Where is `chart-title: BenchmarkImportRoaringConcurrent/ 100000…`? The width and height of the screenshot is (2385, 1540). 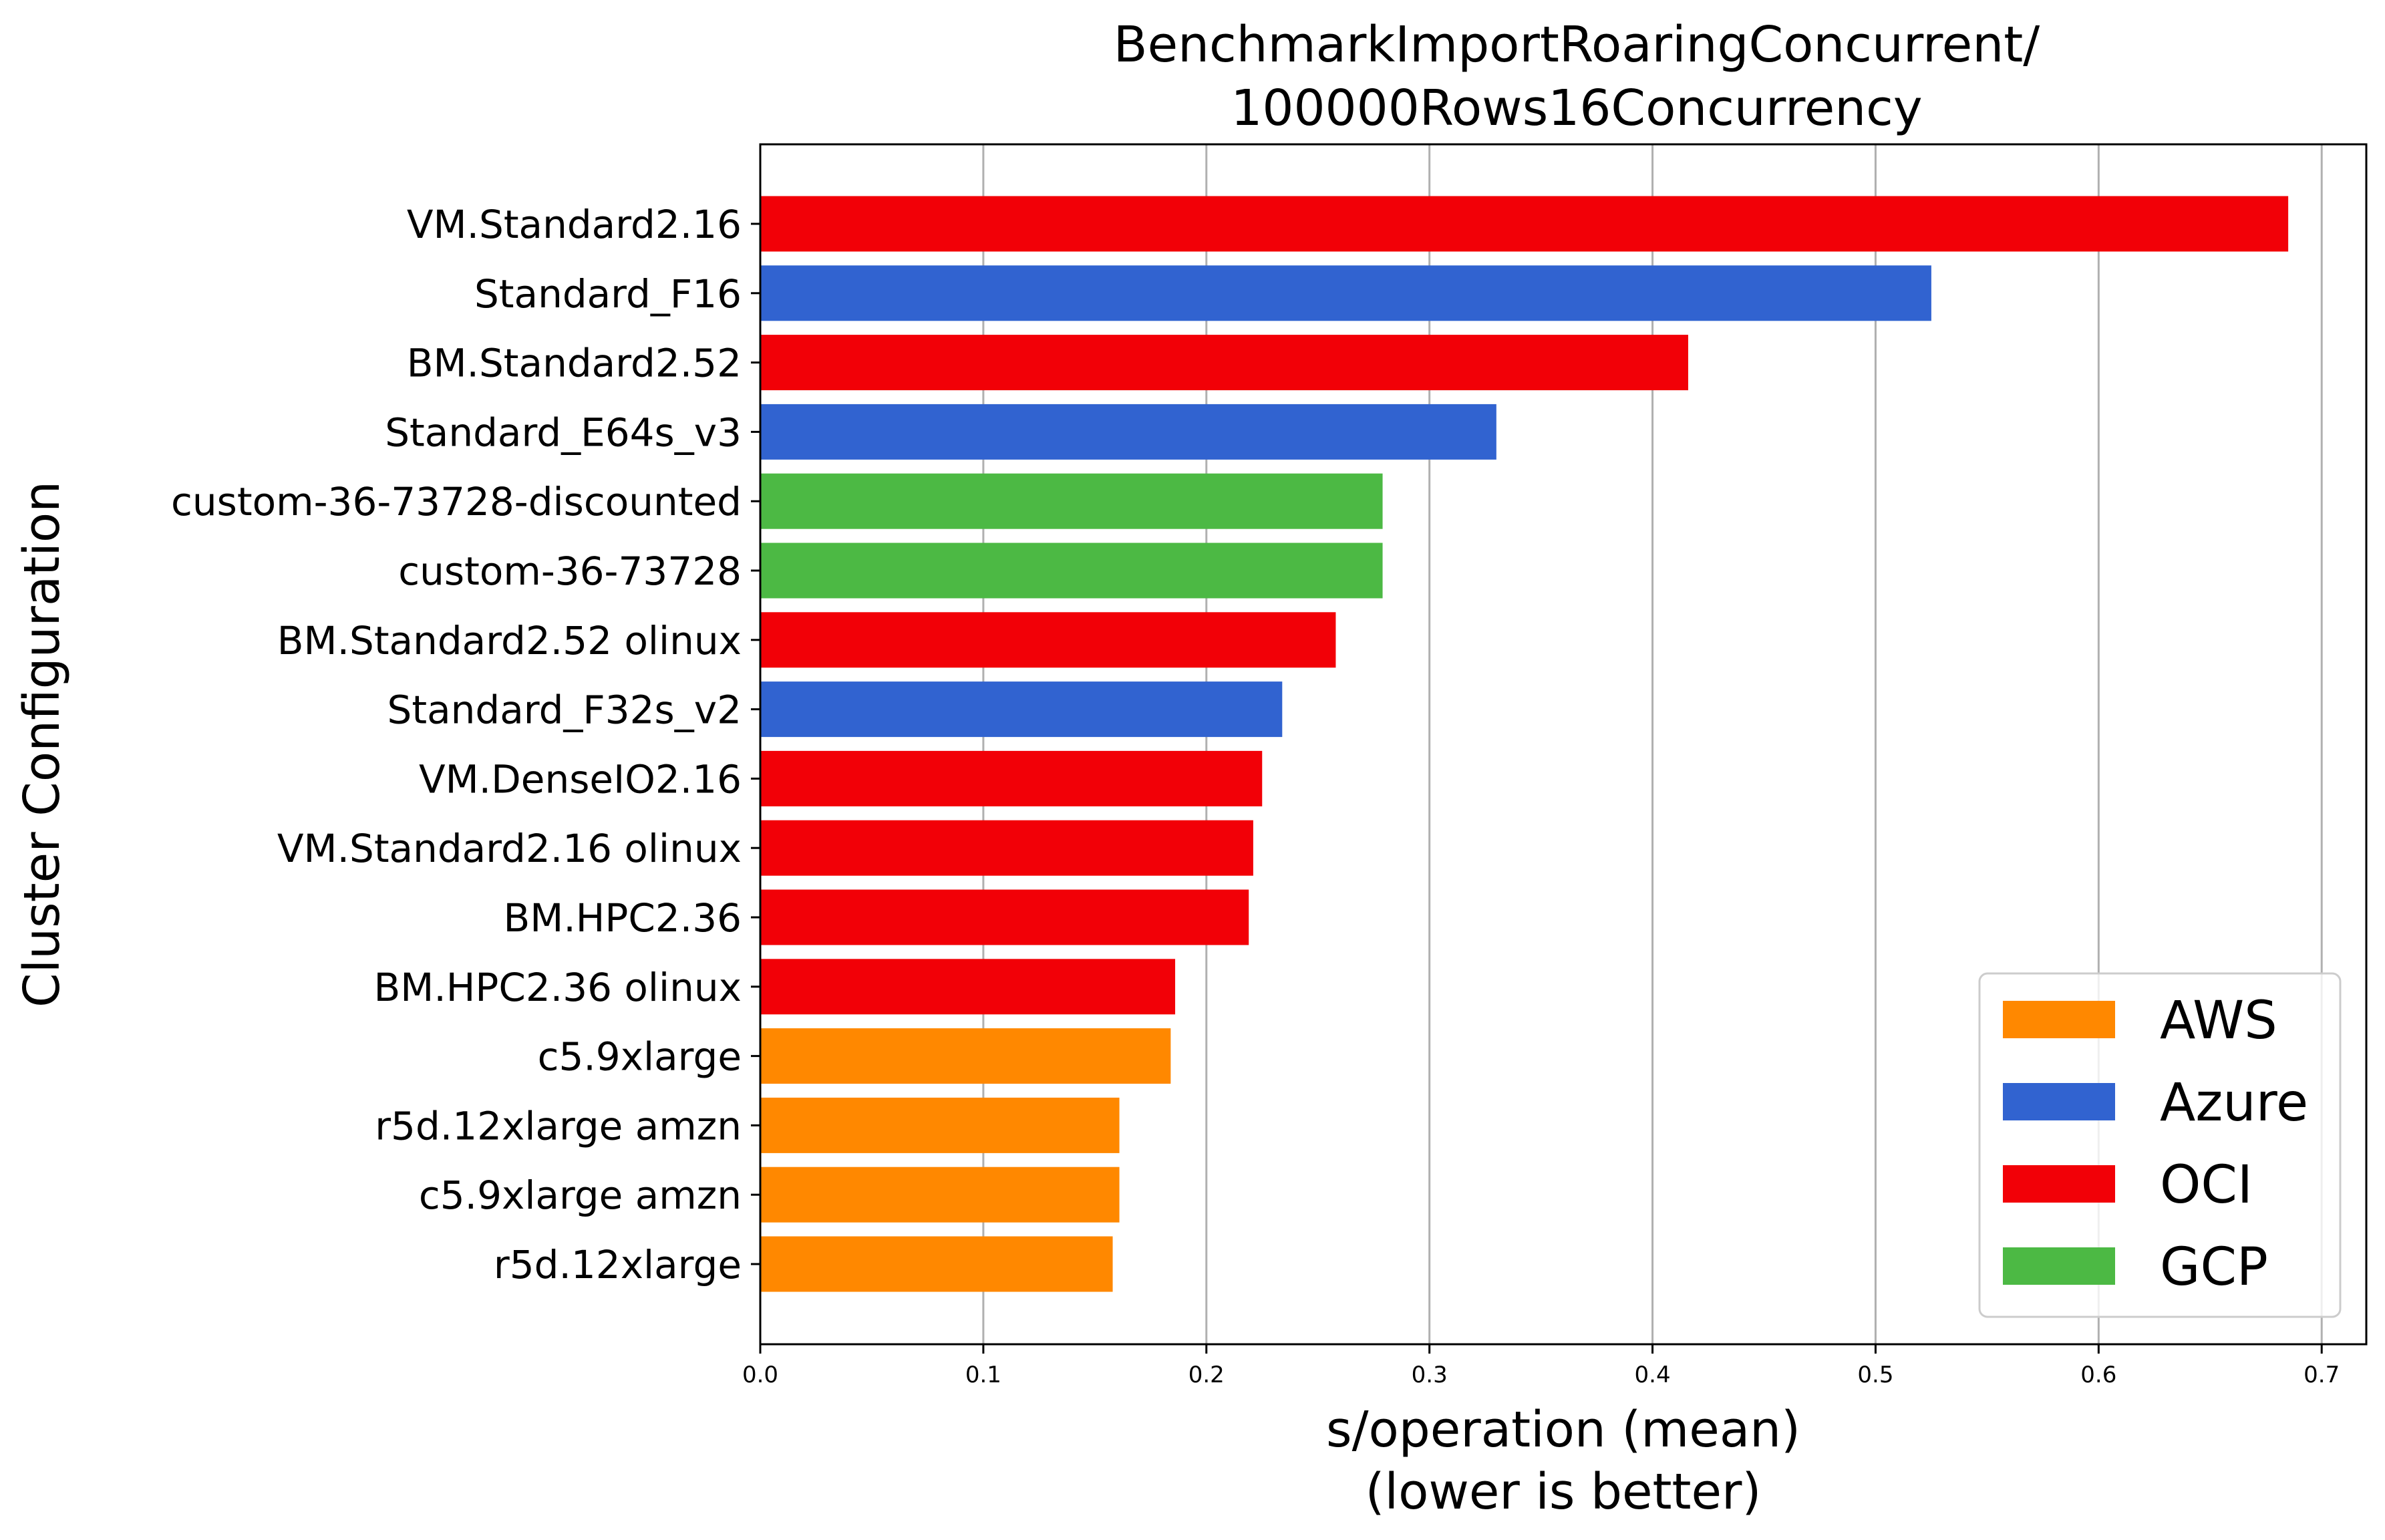
chart-title: BenchmarkImportRoaringConcurrent/ 100000… is located at coordinates (1577, 76).